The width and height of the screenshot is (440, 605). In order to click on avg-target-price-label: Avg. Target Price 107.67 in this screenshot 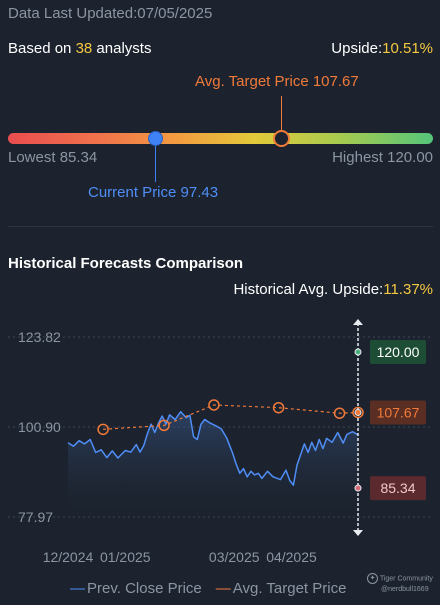, I will do `click(277, 81)`.